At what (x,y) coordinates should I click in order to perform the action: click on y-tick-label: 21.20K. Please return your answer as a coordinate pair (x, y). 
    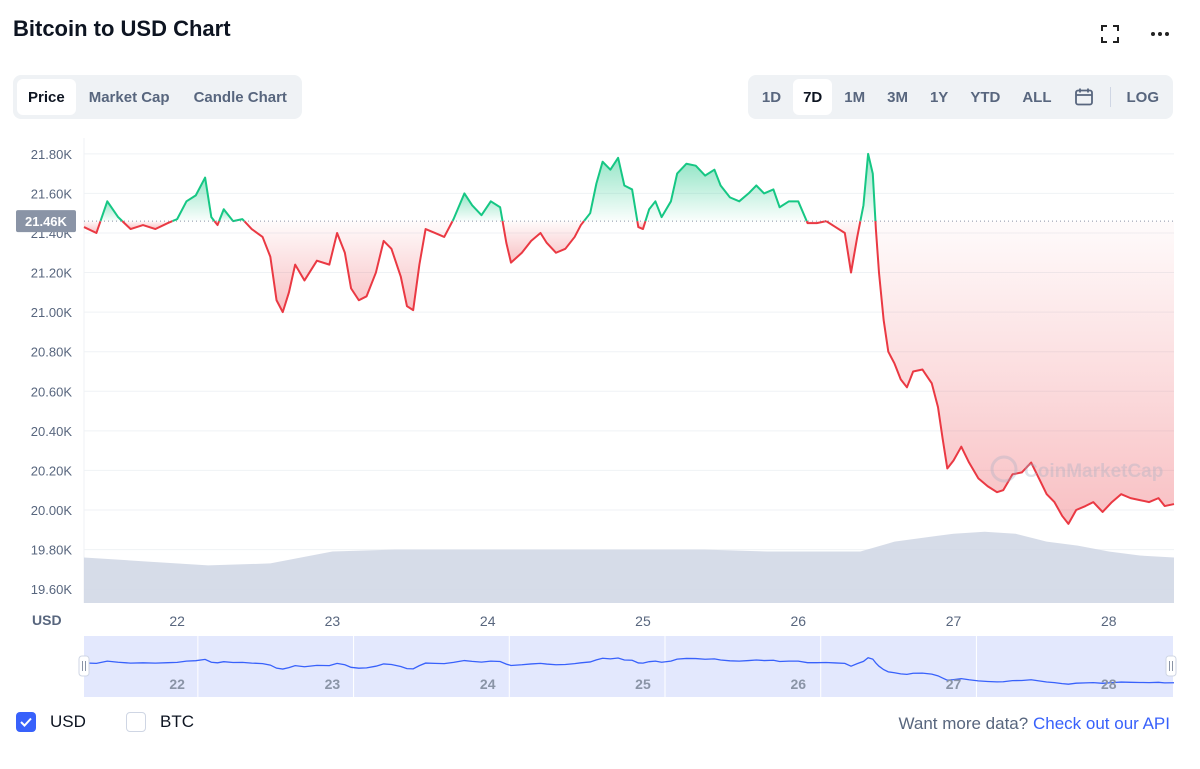
    Looking at the image, I should click on (52, 273).